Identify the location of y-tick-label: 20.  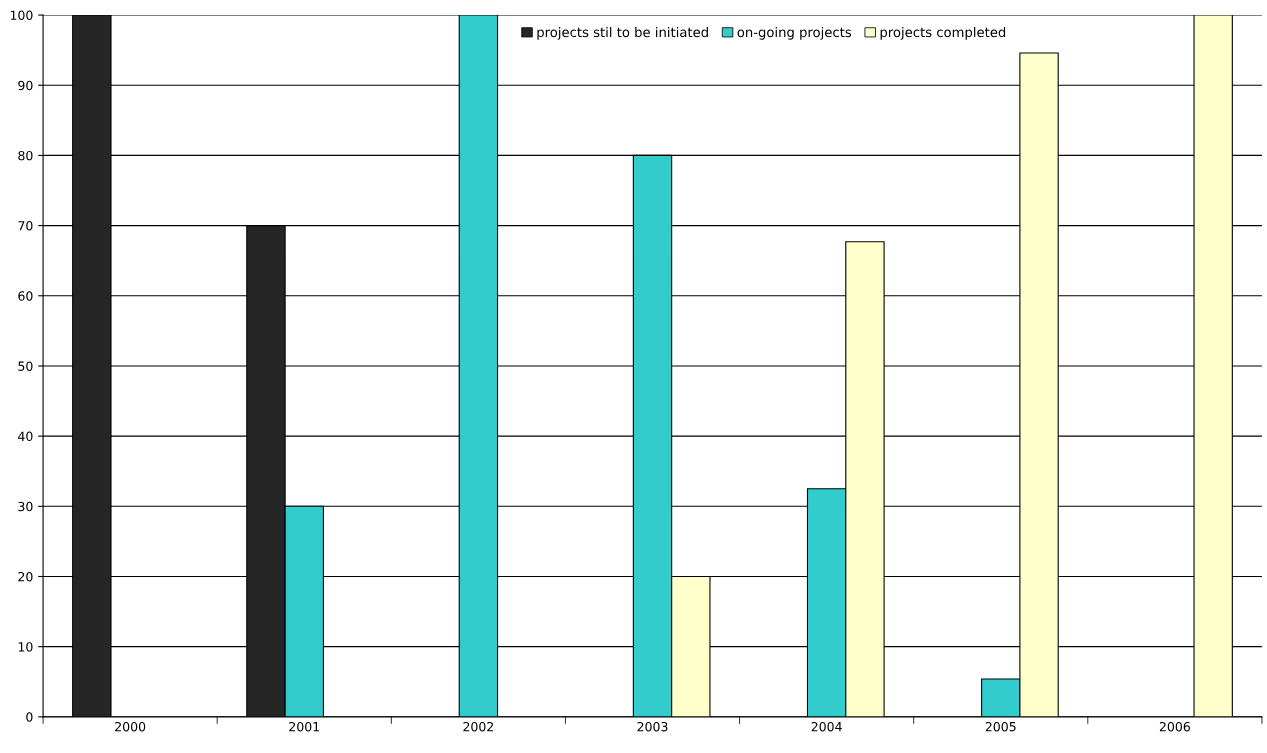
(25, 576).